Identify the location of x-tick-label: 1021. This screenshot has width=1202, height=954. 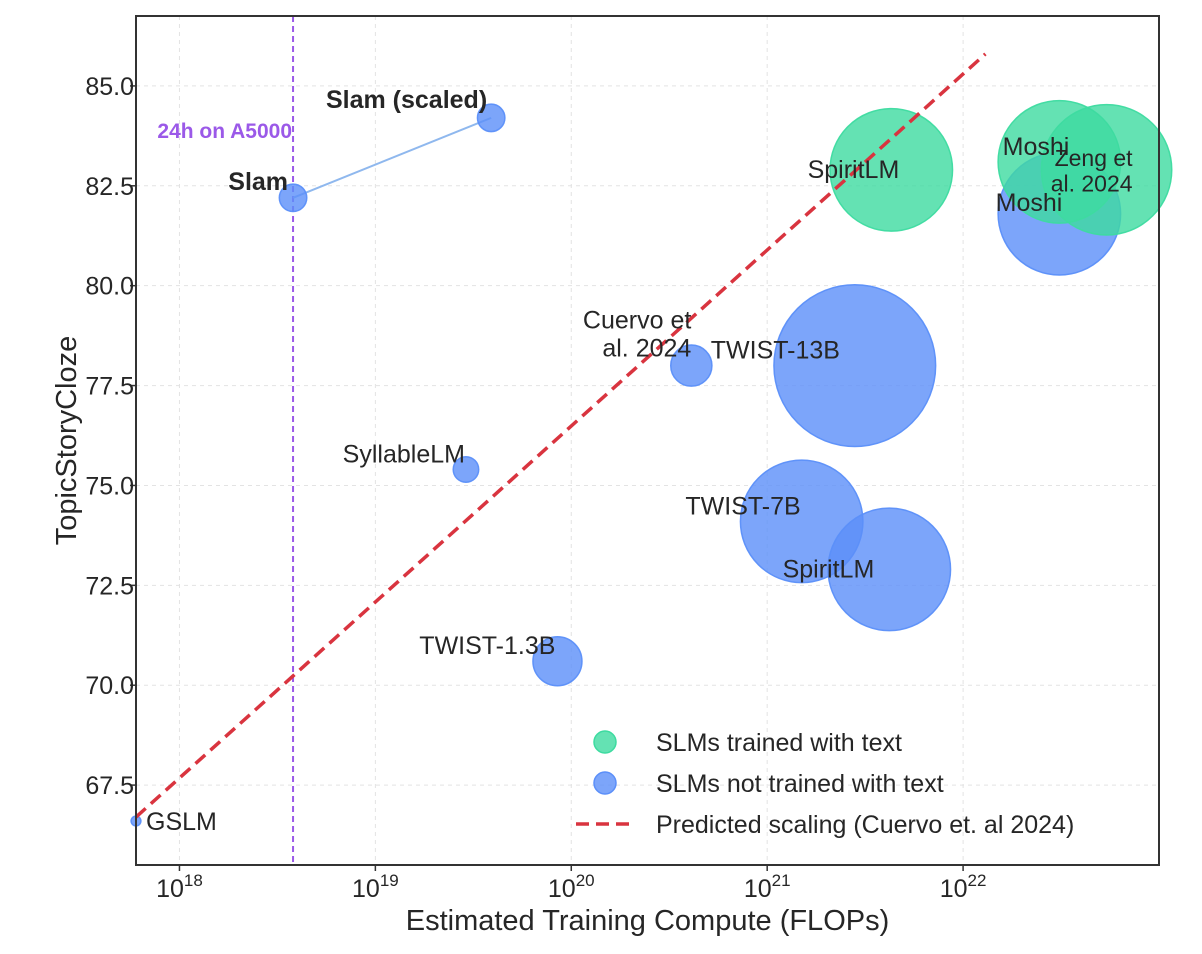
(767, 887).